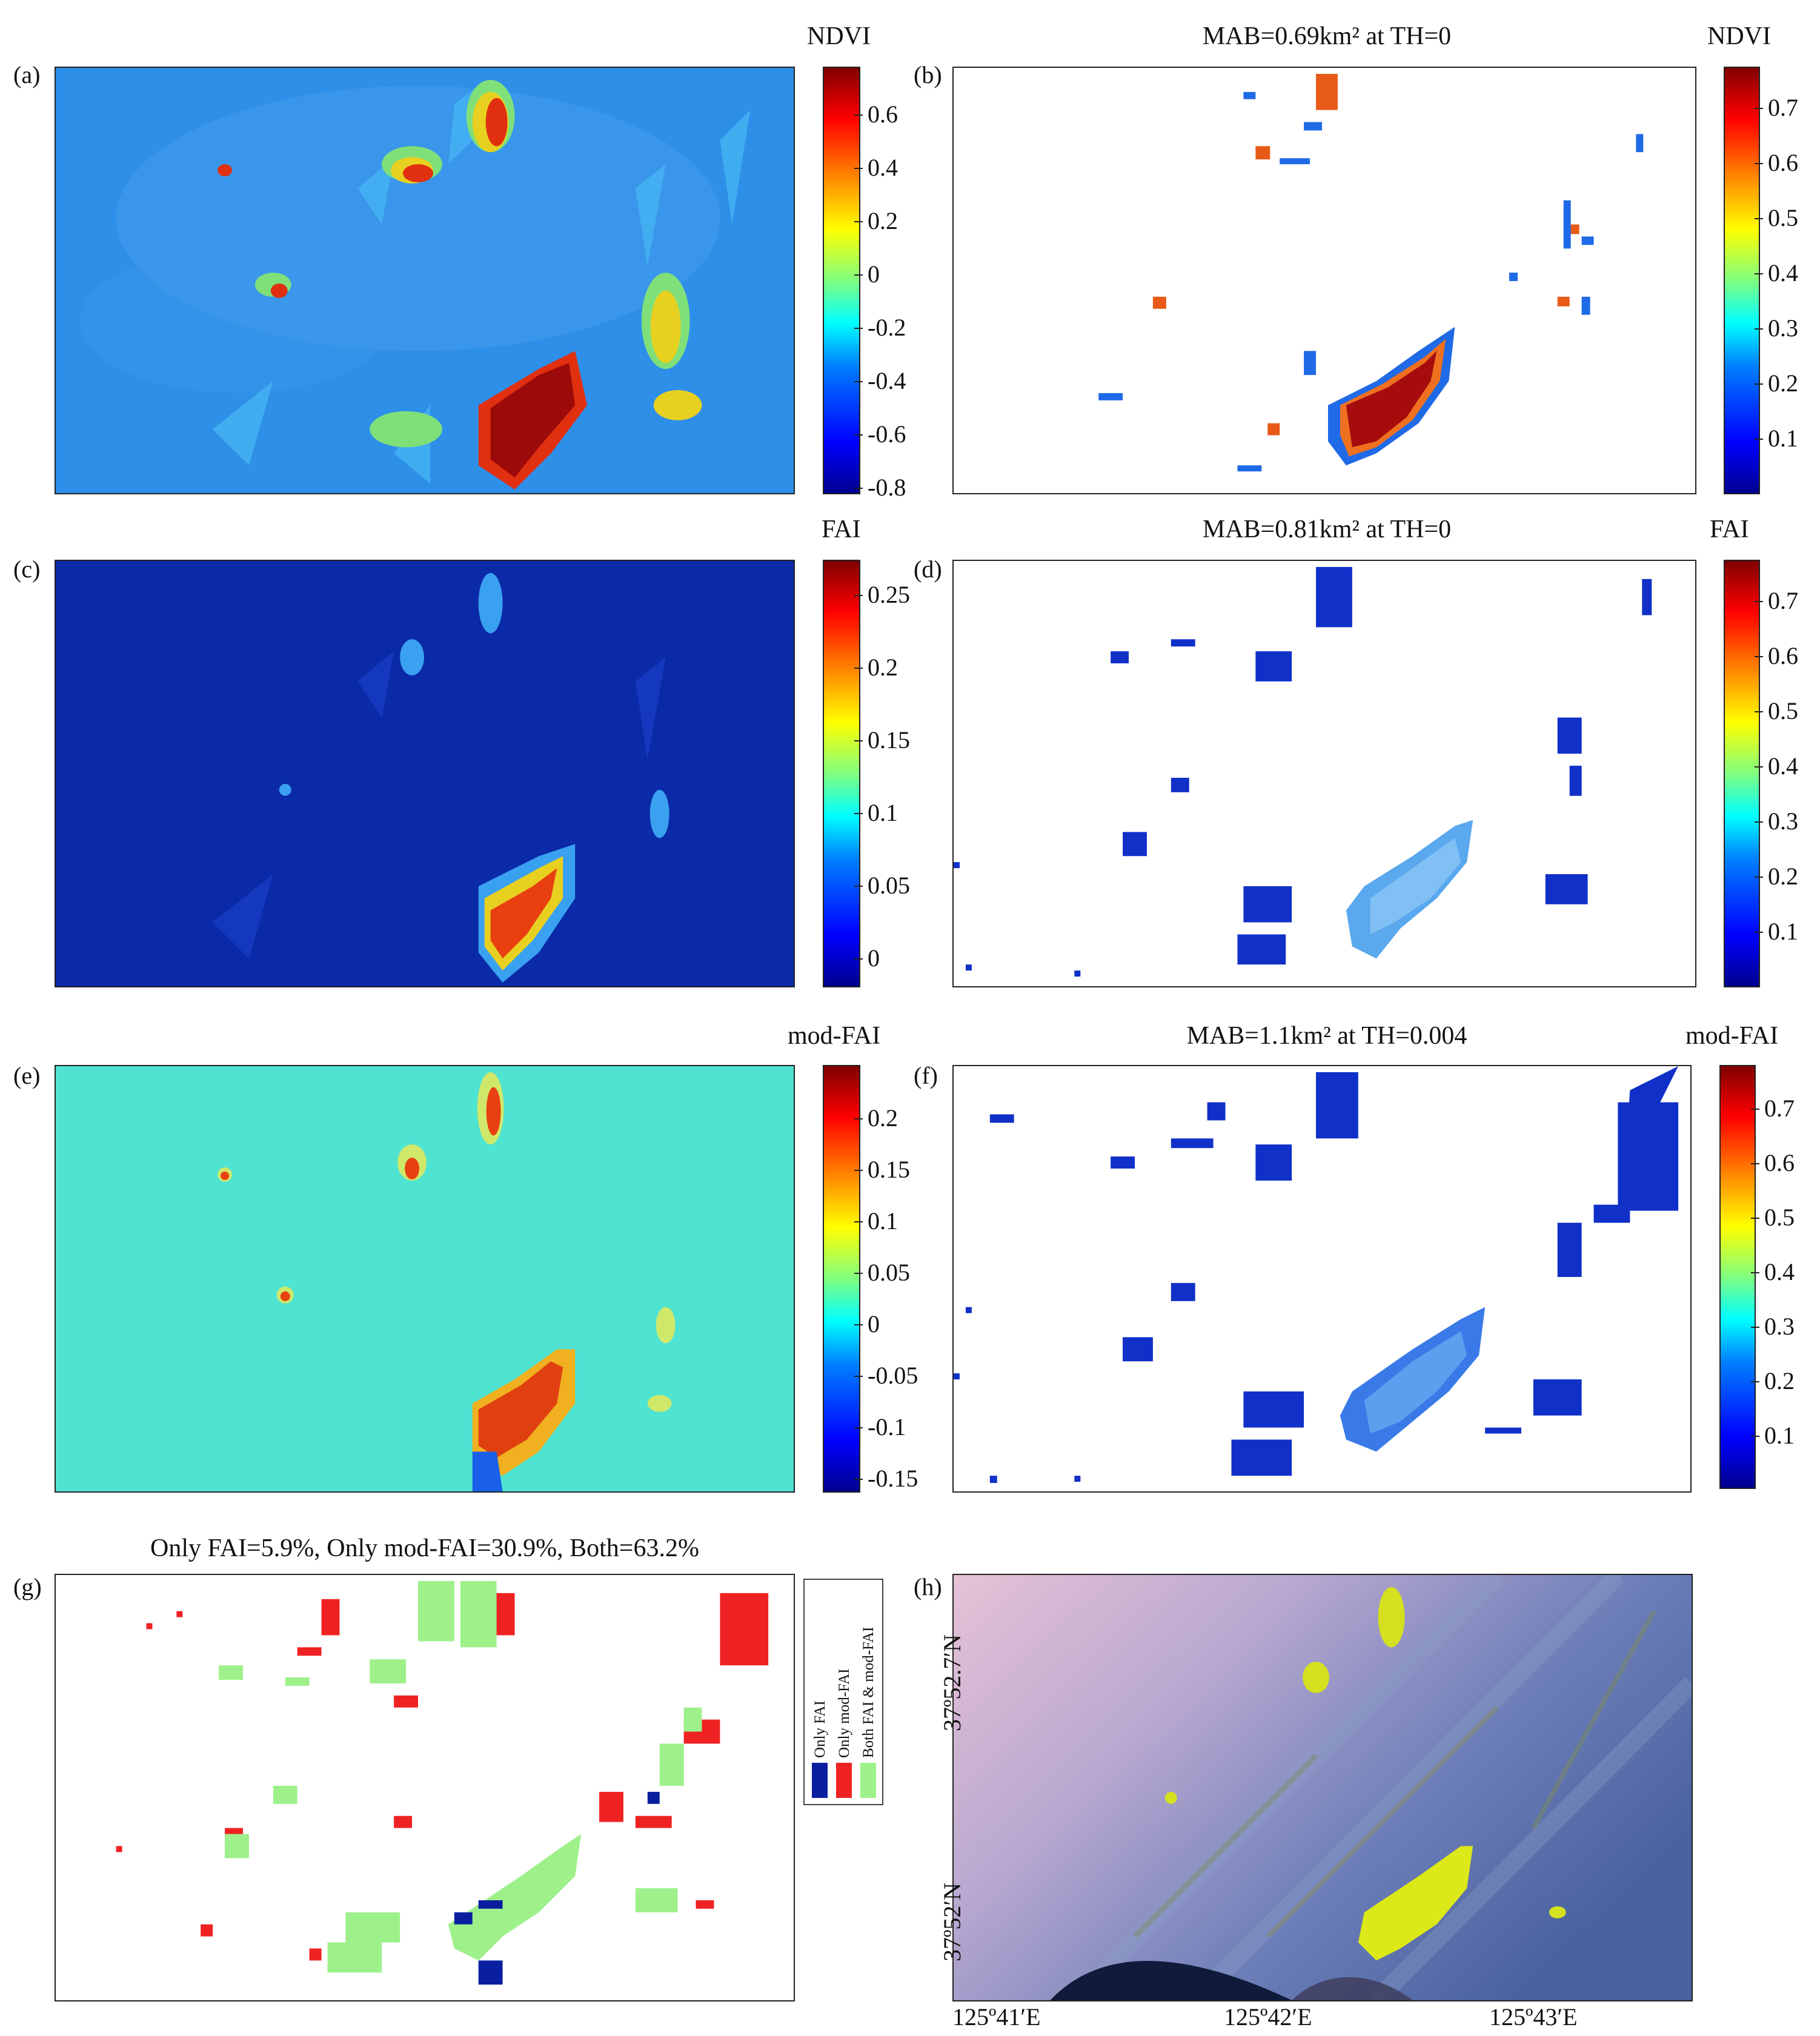 The image size is (1820, 2036). Describe the element at coordinates (820, 1780) in the screenshot. I see `legend-swatch-only-fai` at that location.